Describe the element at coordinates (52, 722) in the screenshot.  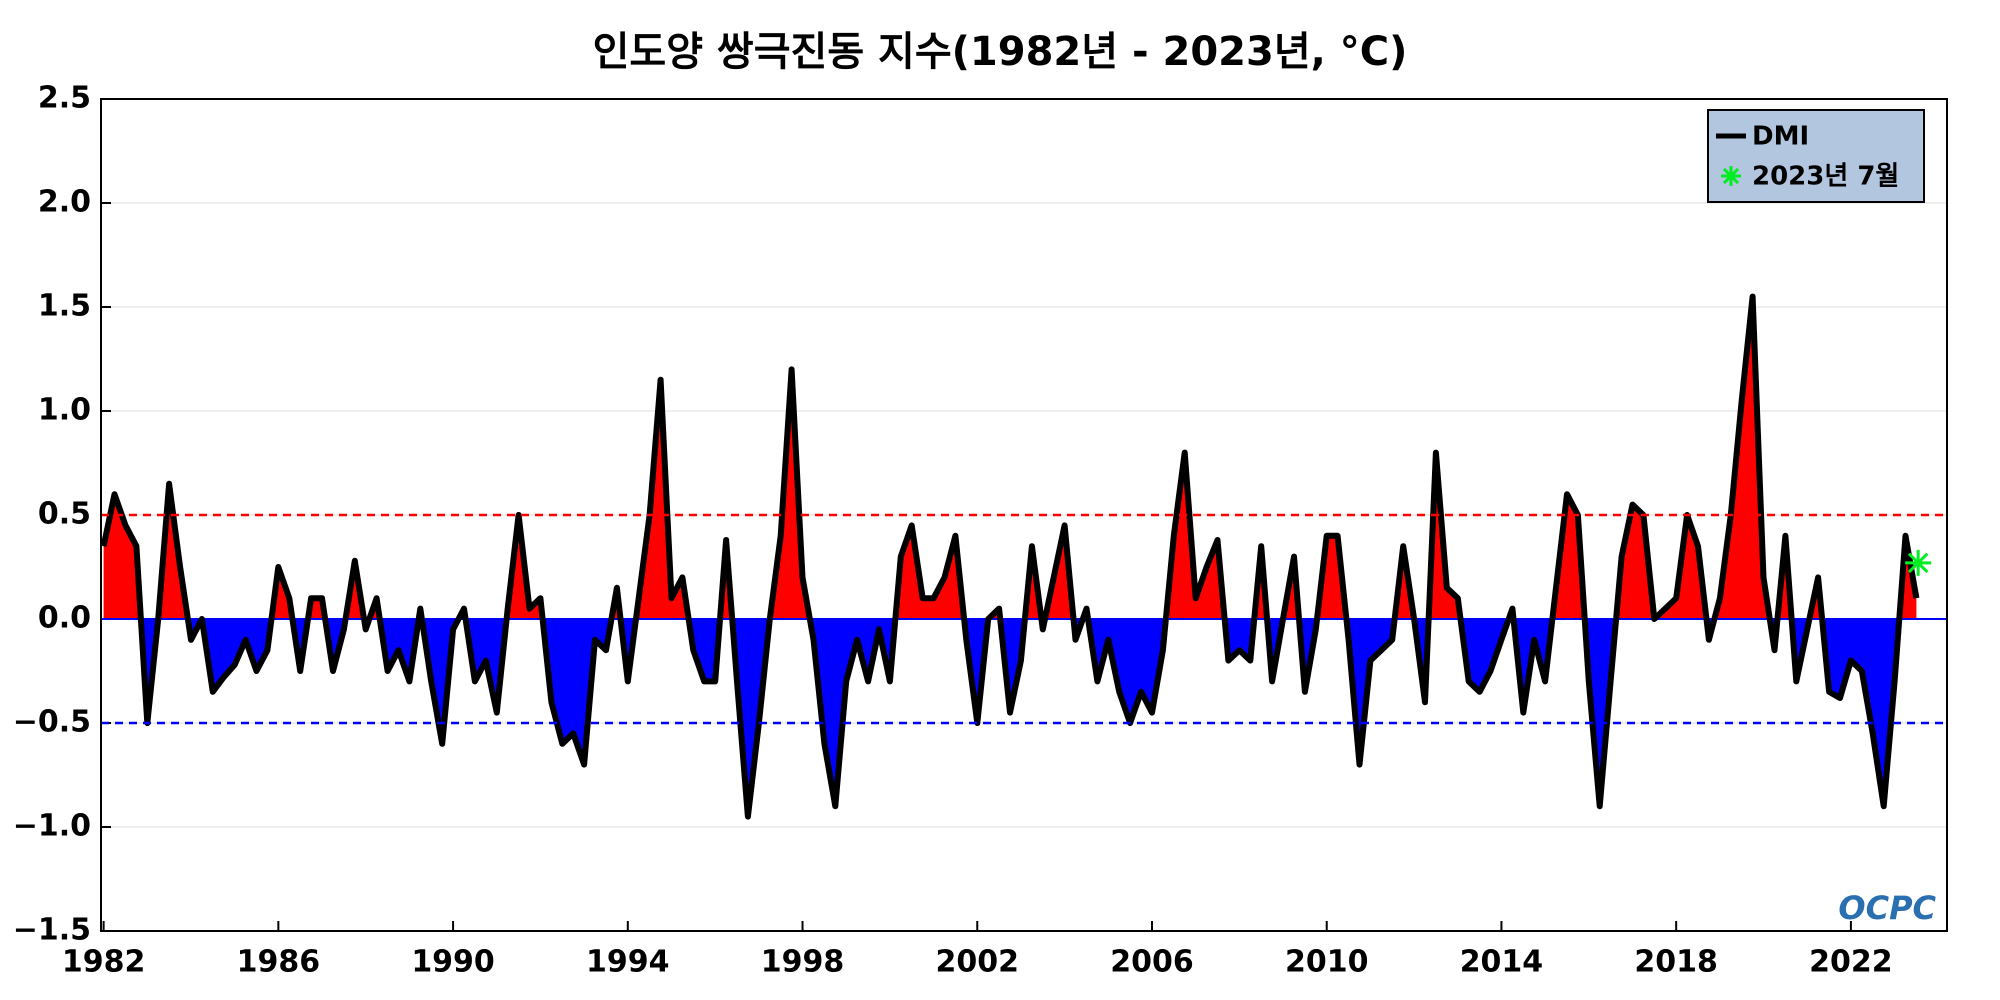
I see `y-tick-label: −0.5` at that location.